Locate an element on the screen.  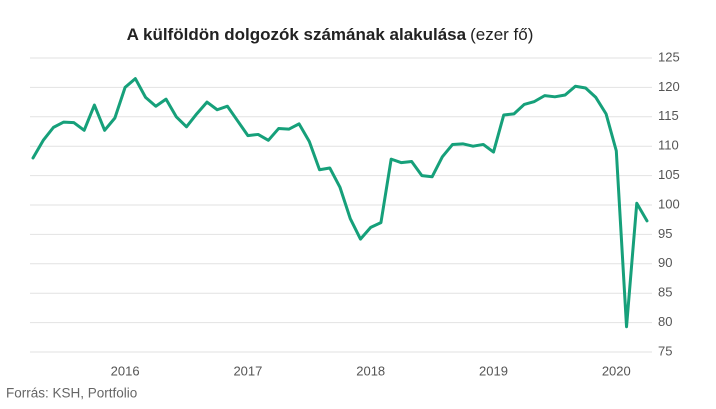
y-tick-label: 125 is located at coordinates (669, 56).